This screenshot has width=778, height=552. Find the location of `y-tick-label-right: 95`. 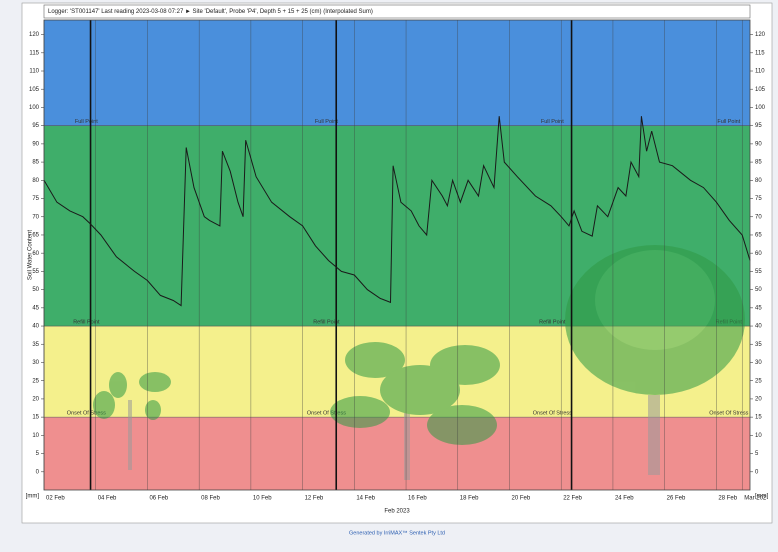

y-tick-label-right: 95 is located at coordinates (758, 126).